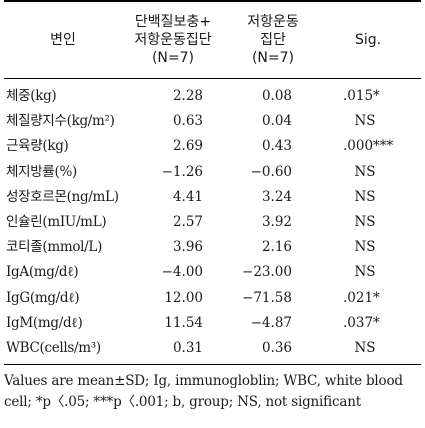 The image size is (425, 428). What do you see at coordinates (276, 221) in the screenshot?
I see `cell-group2: 3.92` at bounding box center [276, 221].